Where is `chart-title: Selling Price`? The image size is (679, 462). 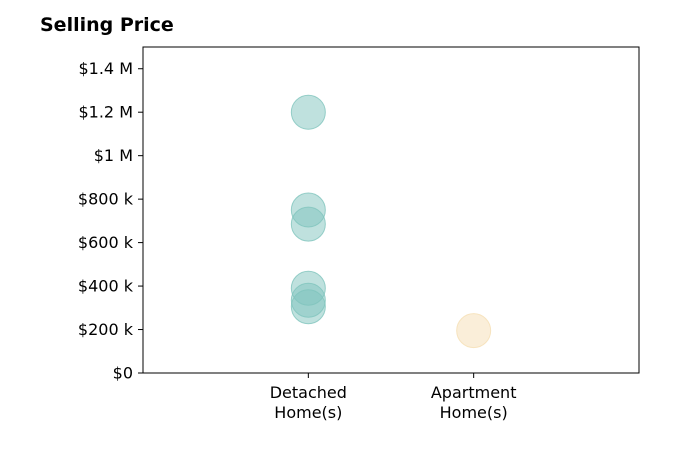
chart-title: Selling Price is located at coordinates (107, 25).